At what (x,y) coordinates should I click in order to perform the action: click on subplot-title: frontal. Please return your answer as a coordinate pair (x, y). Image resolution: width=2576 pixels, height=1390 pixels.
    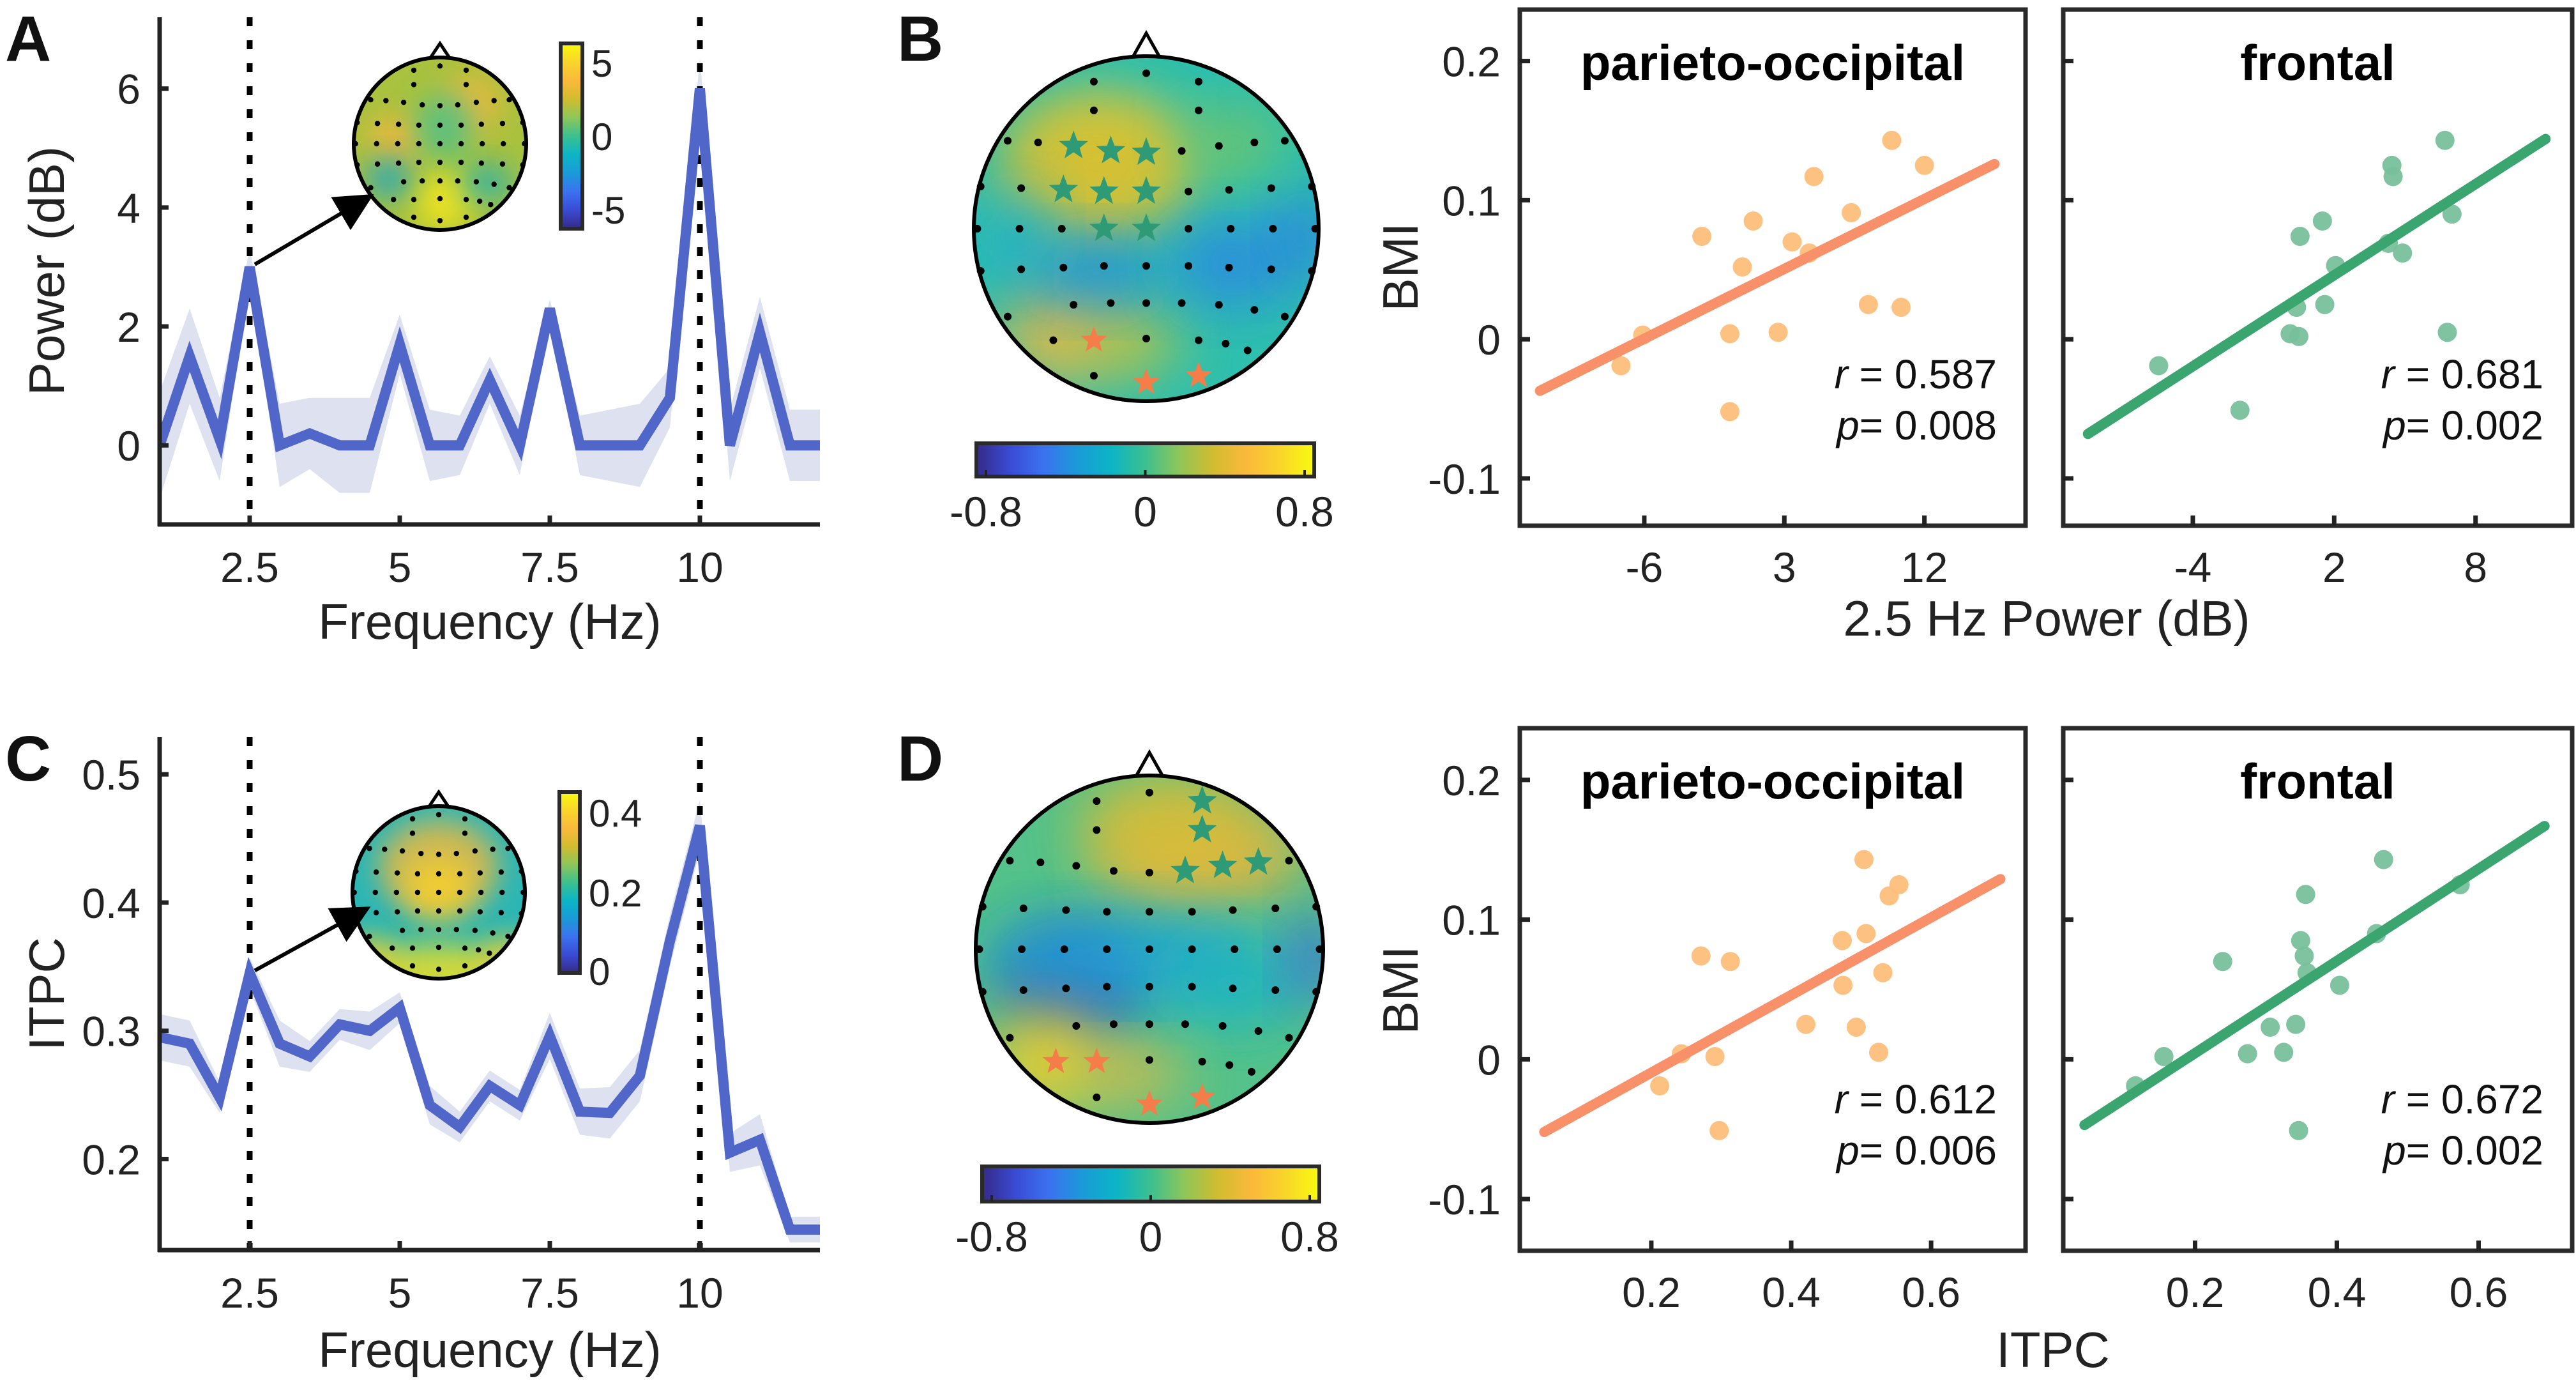
    Looking at the image, I should click on (2318, 781).